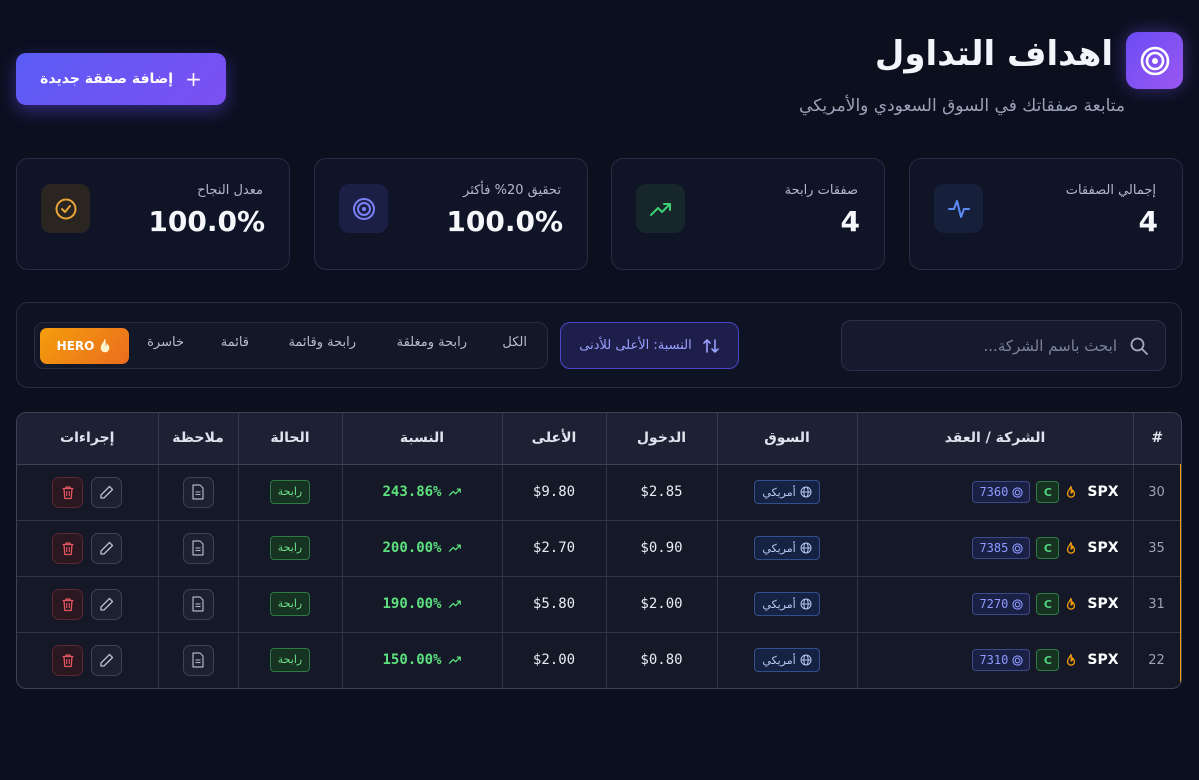 Image resolution: width=1199 pixels, height=780 pixels. I want to click on col-header: #, so click(1156, 439).